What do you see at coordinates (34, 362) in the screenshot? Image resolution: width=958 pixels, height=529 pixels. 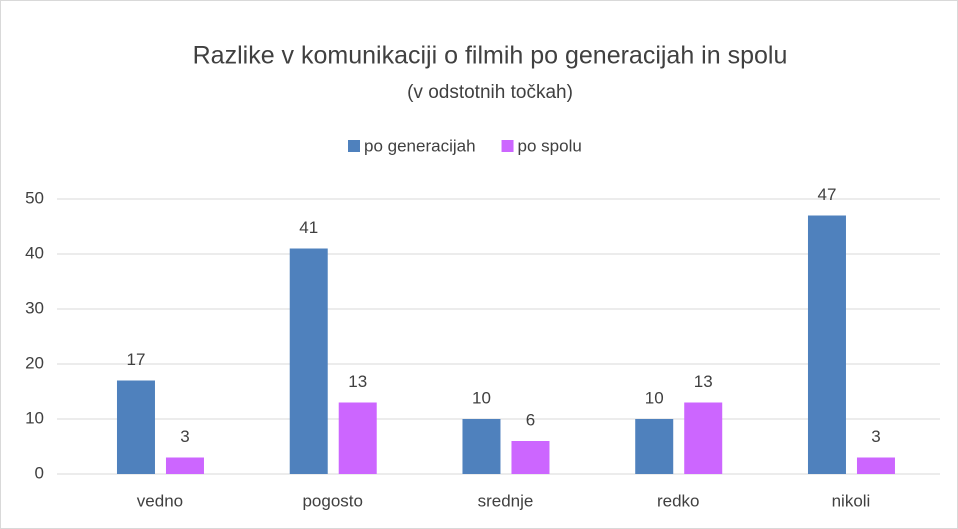 I see `y-tick-label: 20` at bounding box center [34, 362].